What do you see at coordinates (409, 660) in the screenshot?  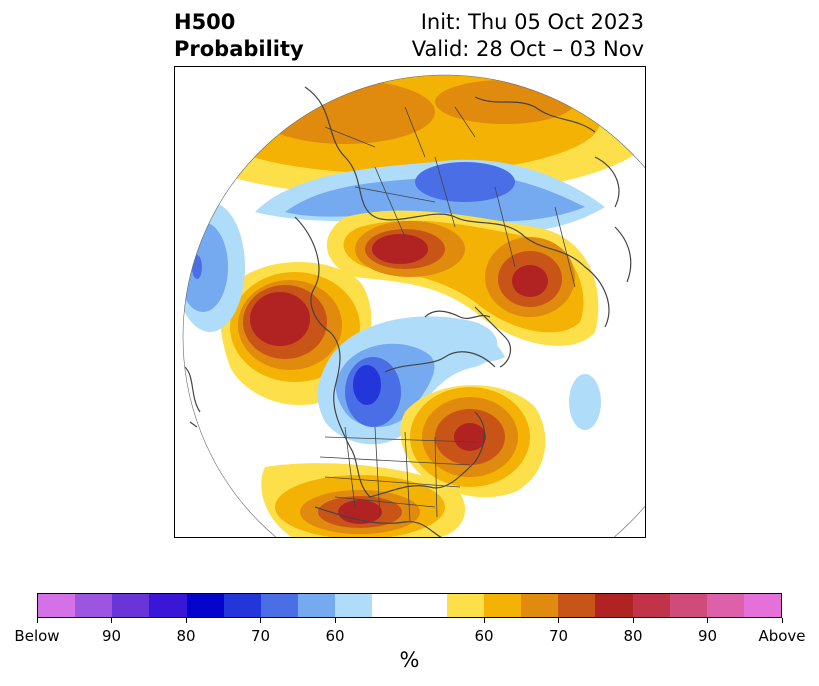 I see `colorbar-unit: %` at bounding box center [409, 660].